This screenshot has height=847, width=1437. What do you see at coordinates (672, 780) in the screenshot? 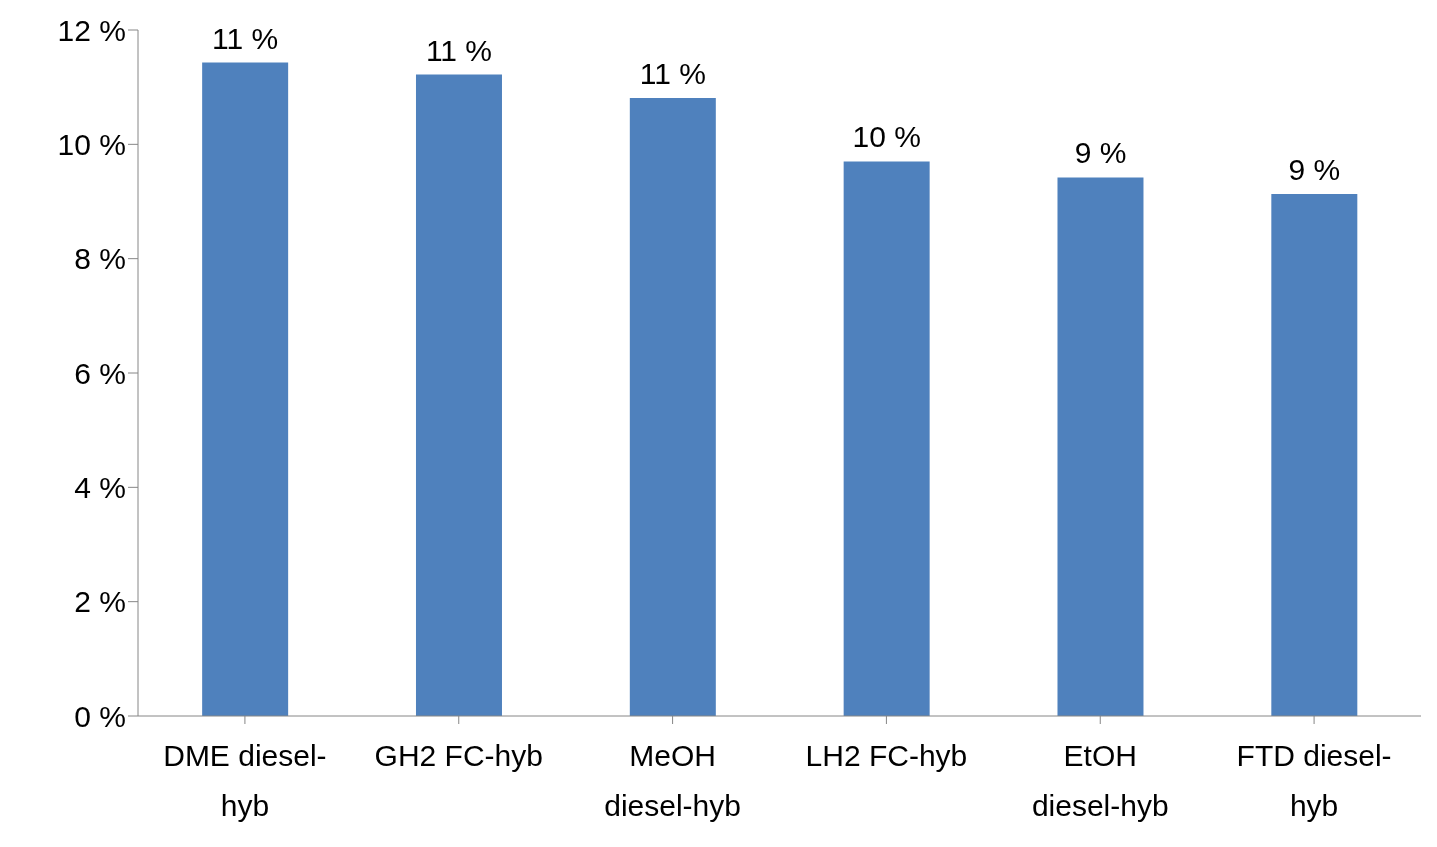
I see `x-tick-label: MeOH diesel-hyb` at bounding box center [672, 780].